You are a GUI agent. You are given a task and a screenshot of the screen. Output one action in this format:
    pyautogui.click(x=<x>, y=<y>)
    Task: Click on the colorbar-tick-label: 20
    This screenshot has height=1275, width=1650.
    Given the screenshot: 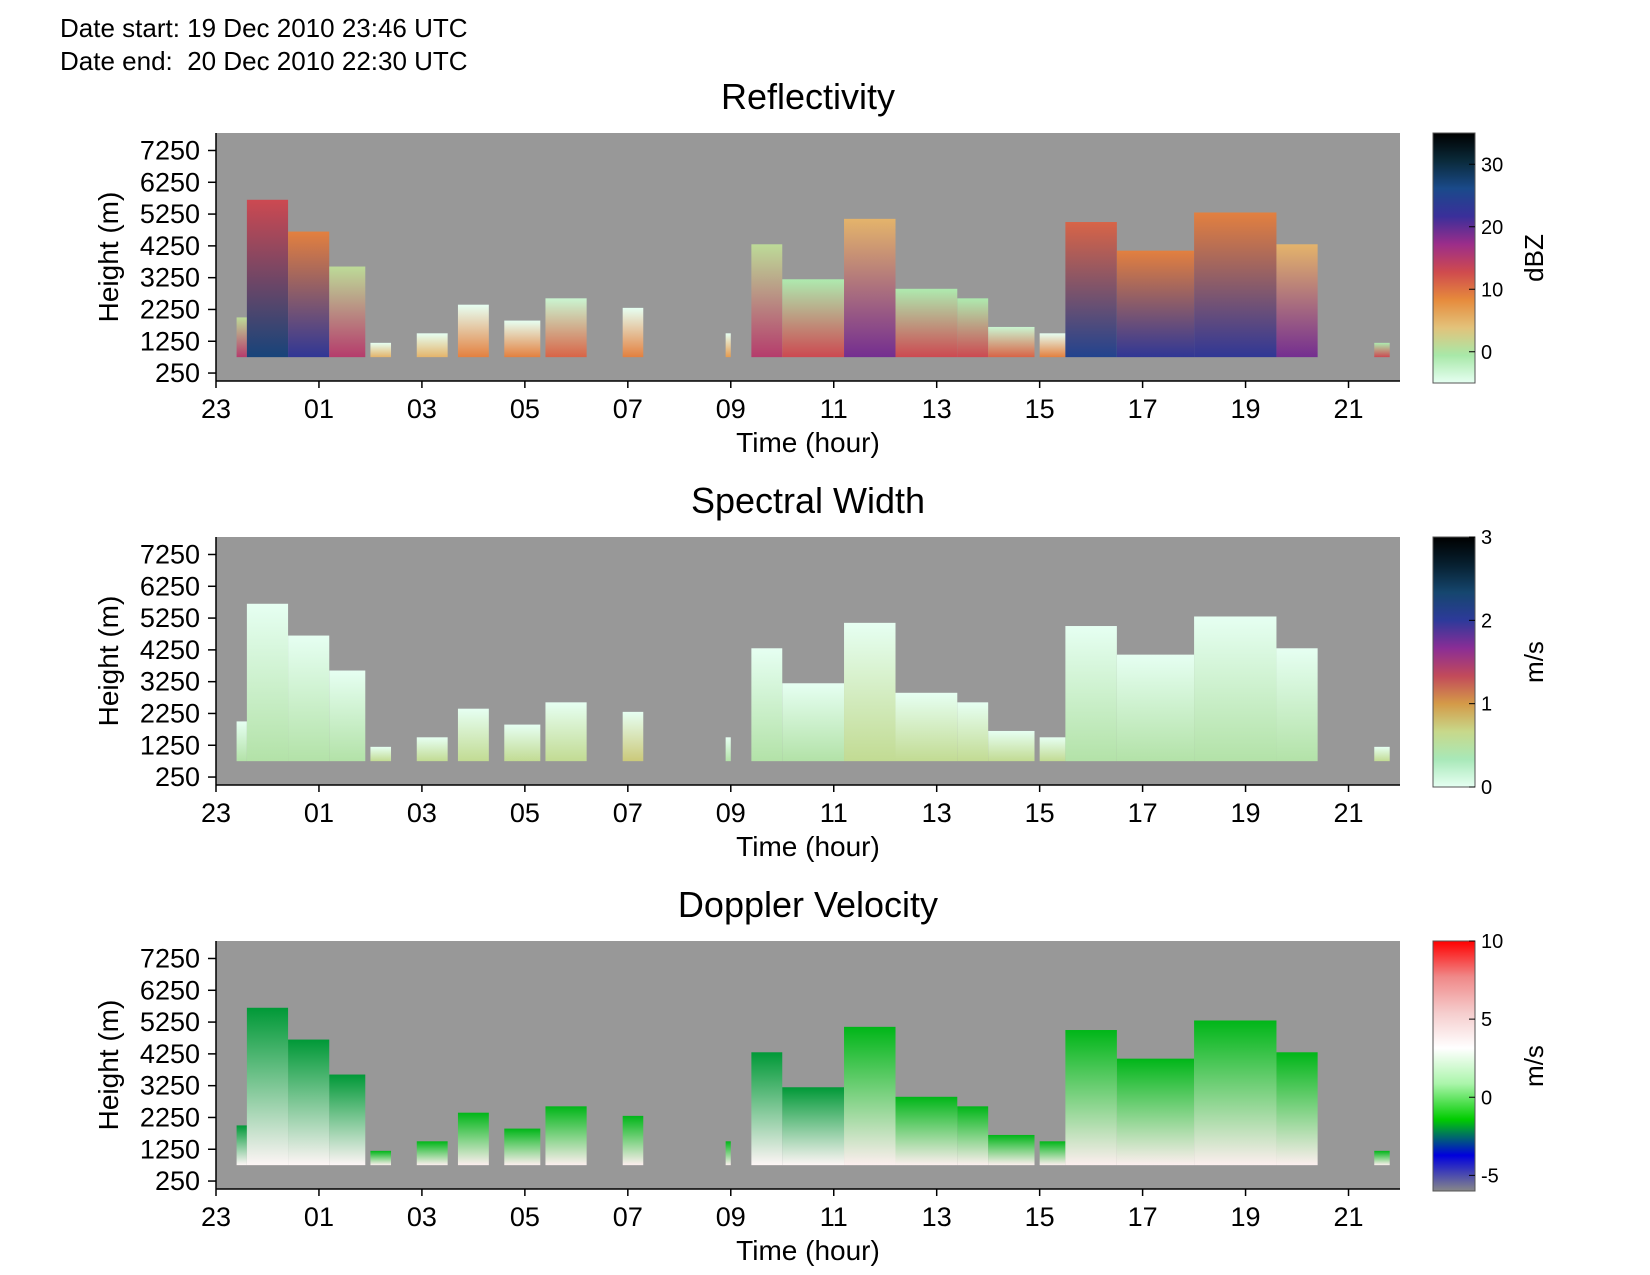 What is the action you would take?
    pyautogui.click(x=1492, y=228)
    